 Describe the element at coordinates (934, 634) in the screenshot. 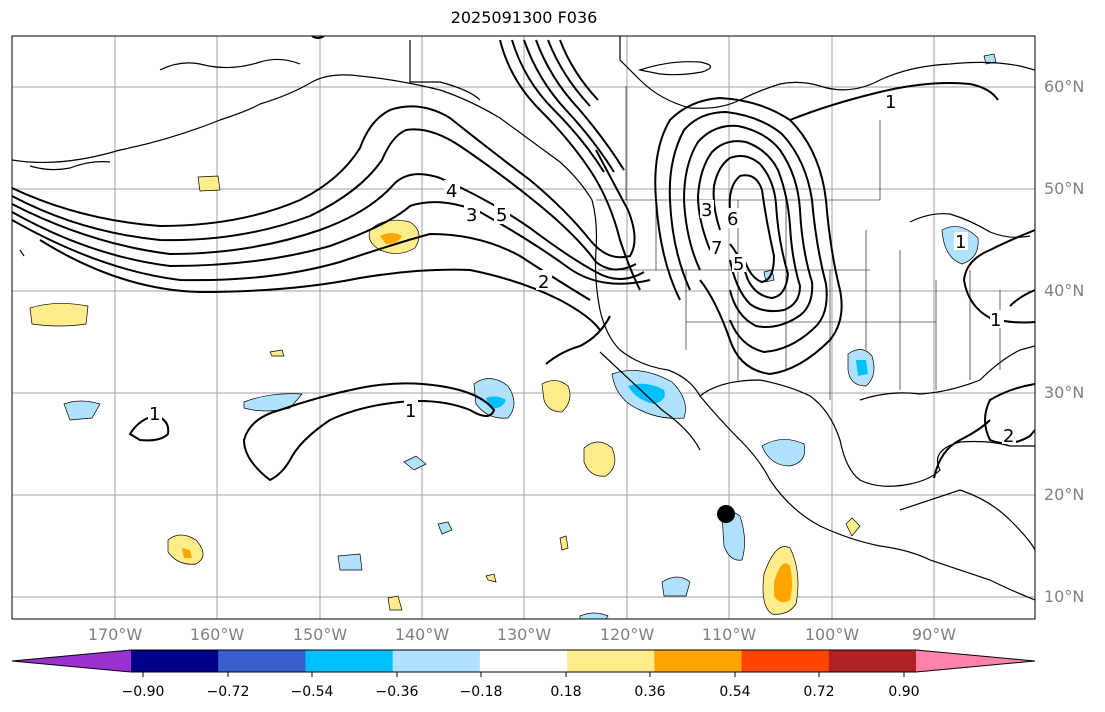

I see `lon-label: 90°W` at that location.